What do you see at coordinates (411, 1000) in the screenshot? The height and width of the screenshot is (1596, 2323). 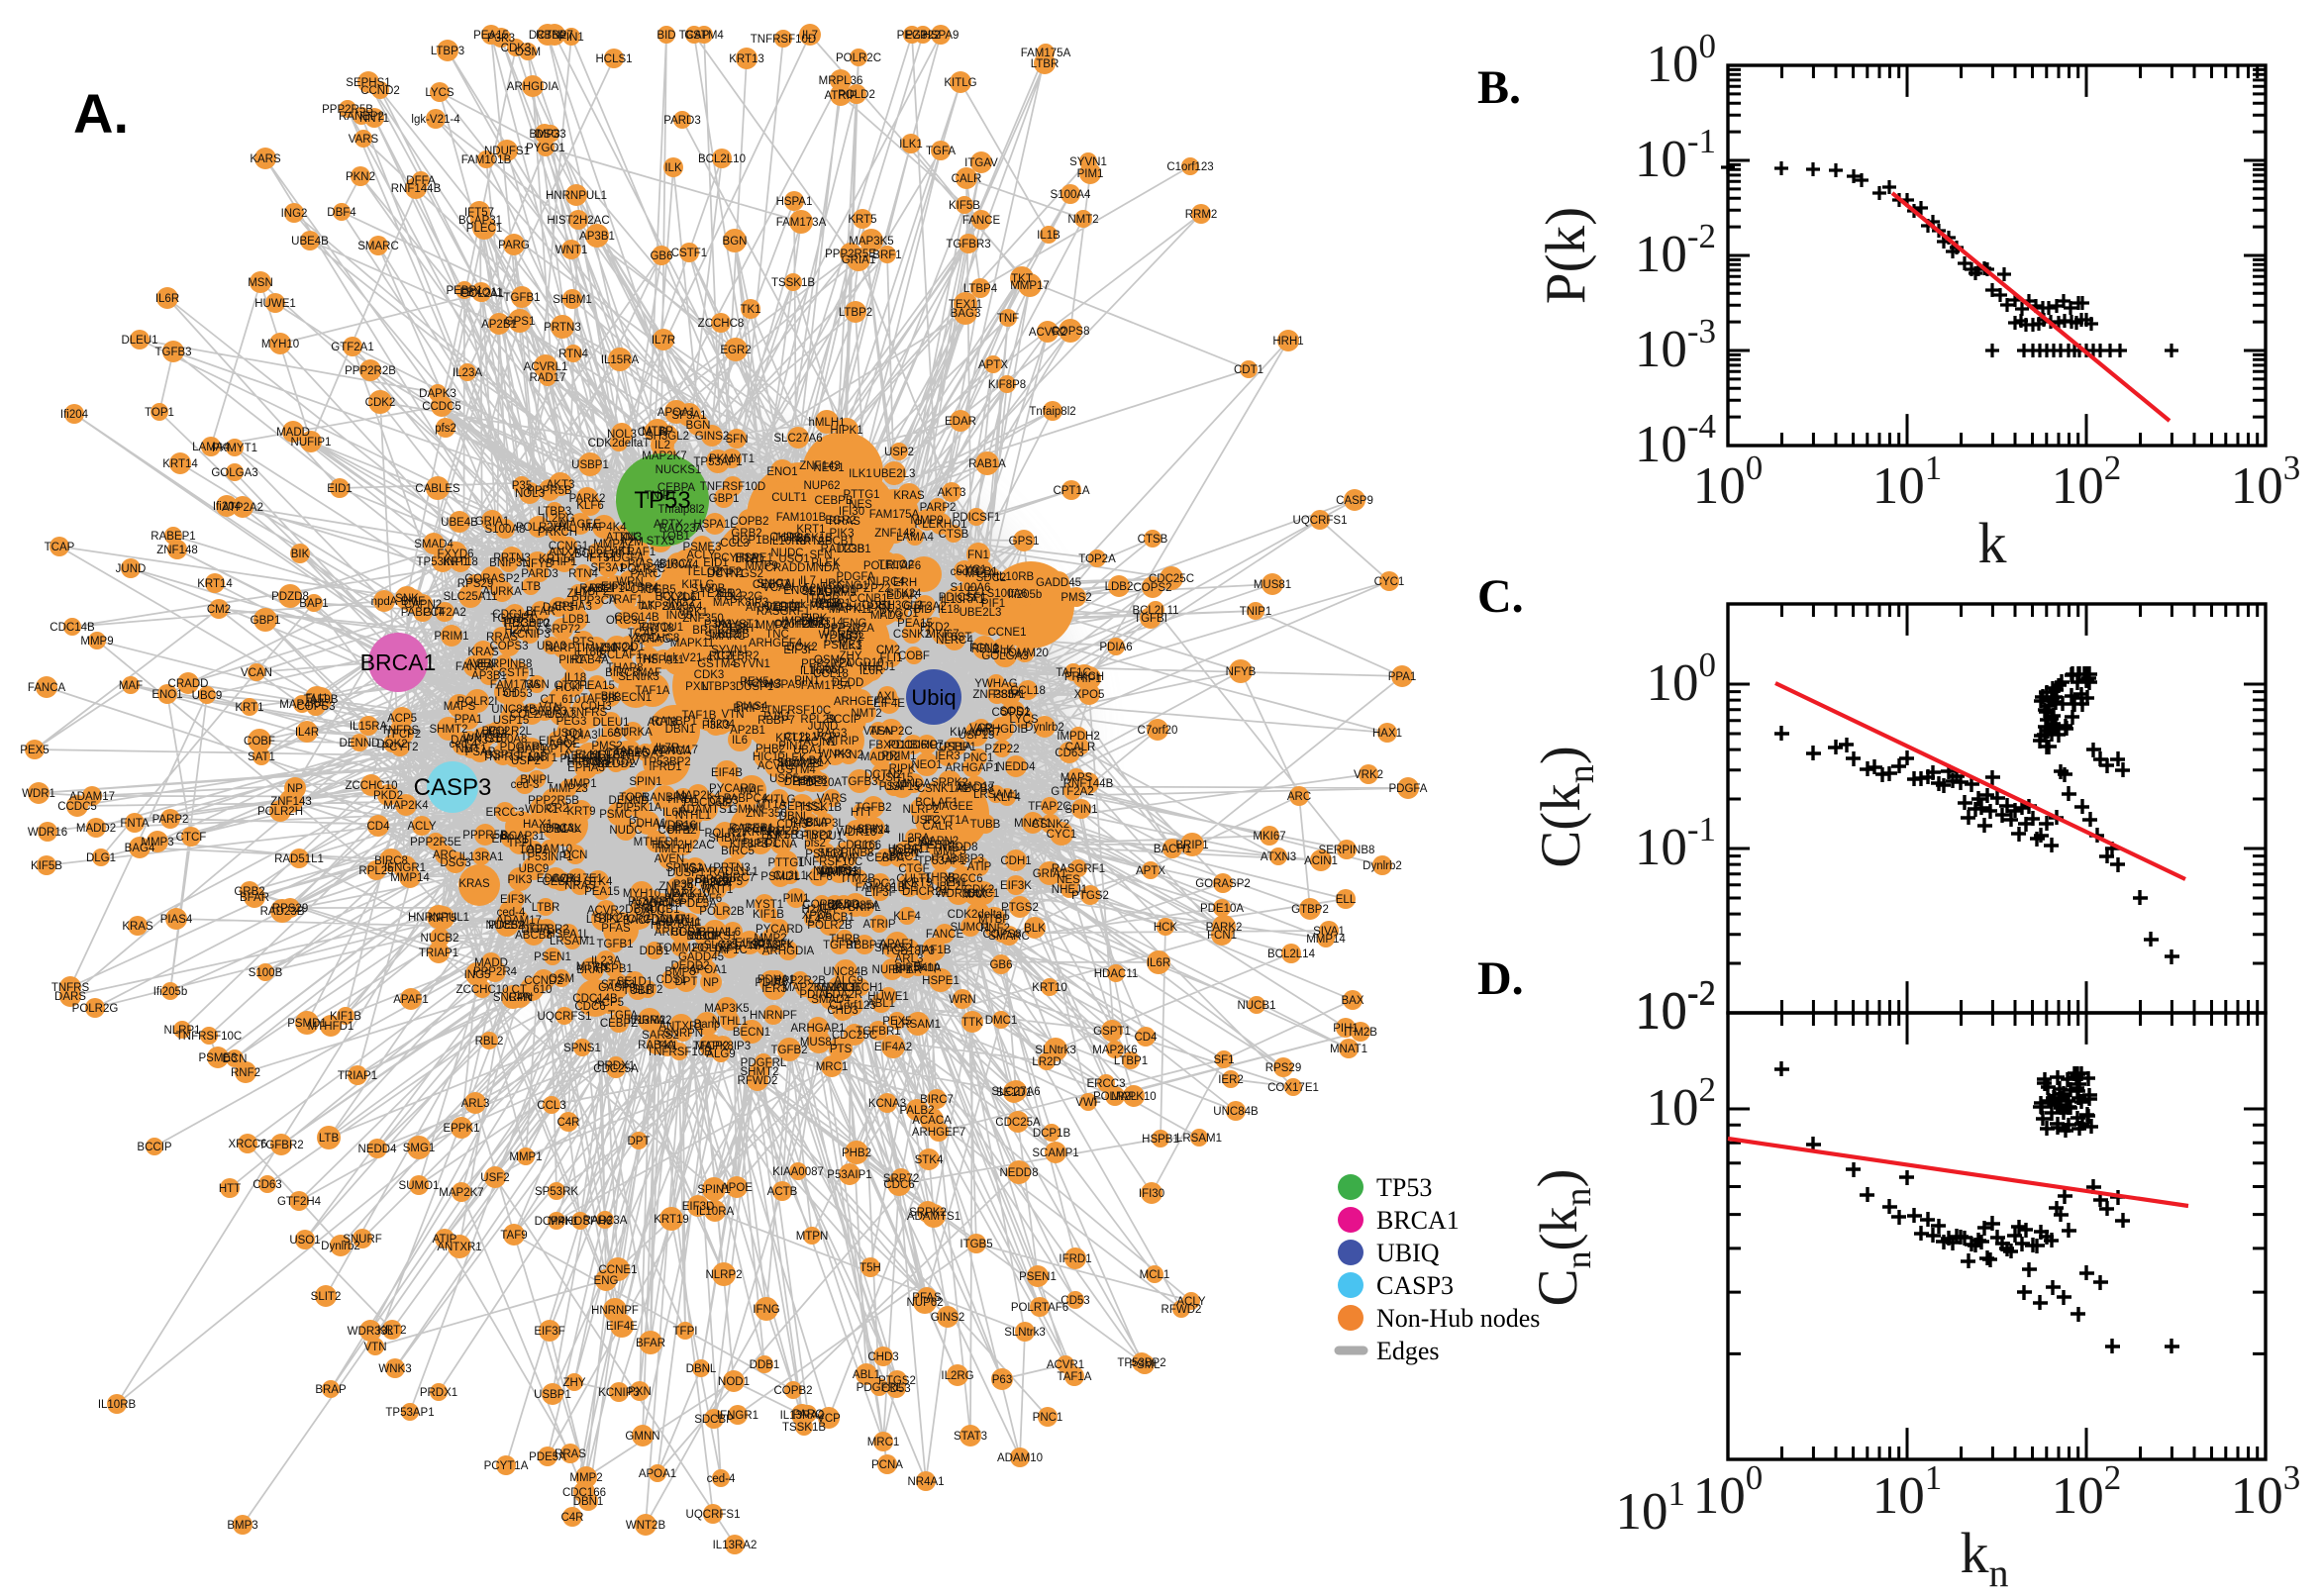 I see `svg-text: APAF1` at bounding box center [411, 1000].